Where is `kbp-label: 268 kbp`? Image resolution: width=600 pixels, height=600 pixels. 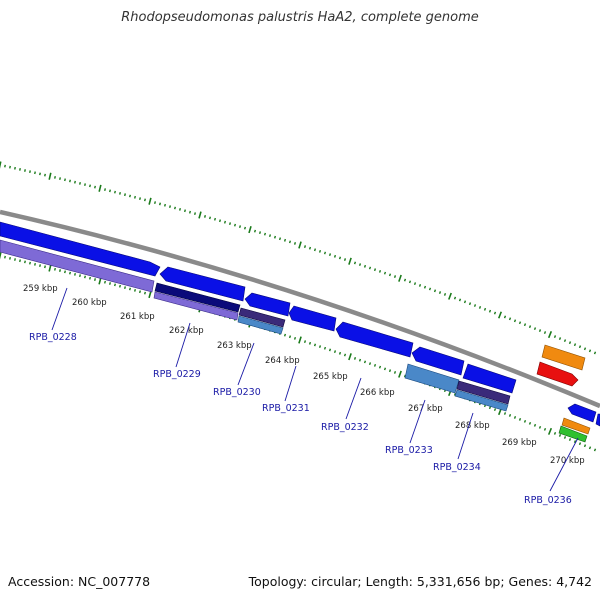 kbp-label: 268 kbp is located at coordinates (472, 426).